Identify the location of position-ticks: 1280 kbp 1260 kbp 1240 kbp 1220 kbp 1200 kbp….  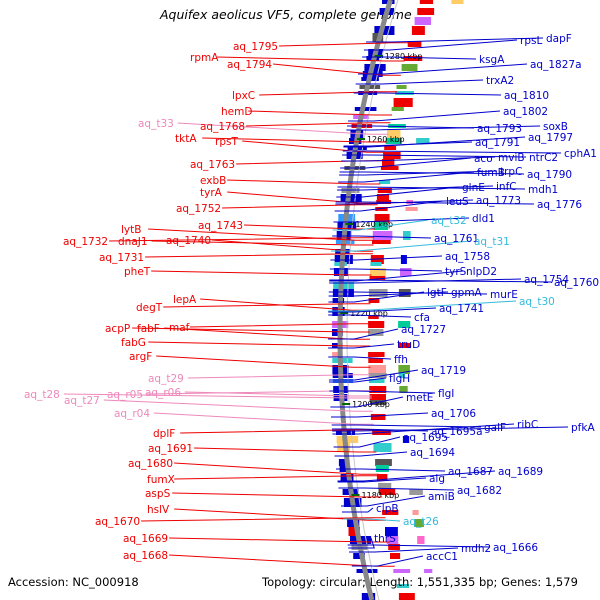
(381, 276).